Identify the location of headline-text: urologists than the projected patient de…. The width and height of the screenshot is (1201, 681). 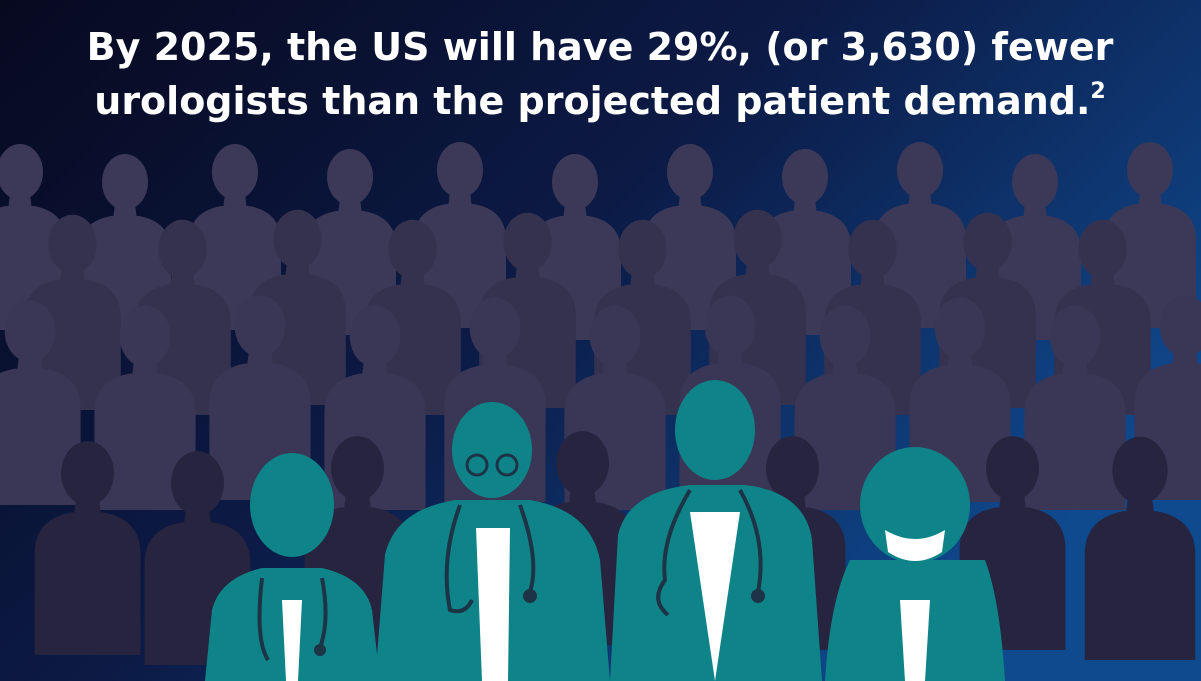
(592, 101).